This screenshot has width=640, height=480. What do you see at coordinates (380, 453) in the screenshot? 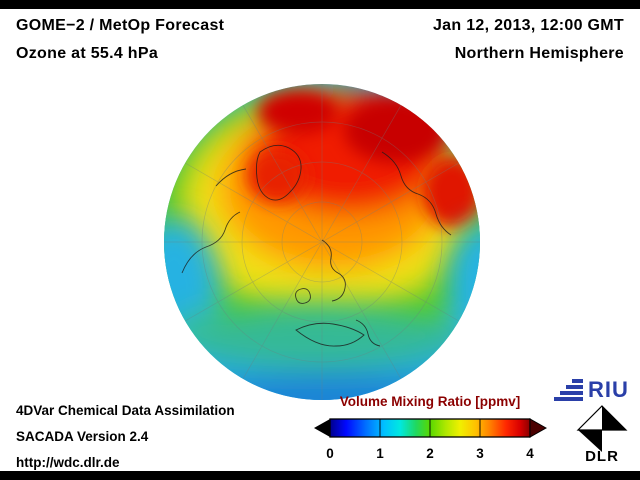
I see `colorbar-tick-label: 1` at bounding box center [380, 453].